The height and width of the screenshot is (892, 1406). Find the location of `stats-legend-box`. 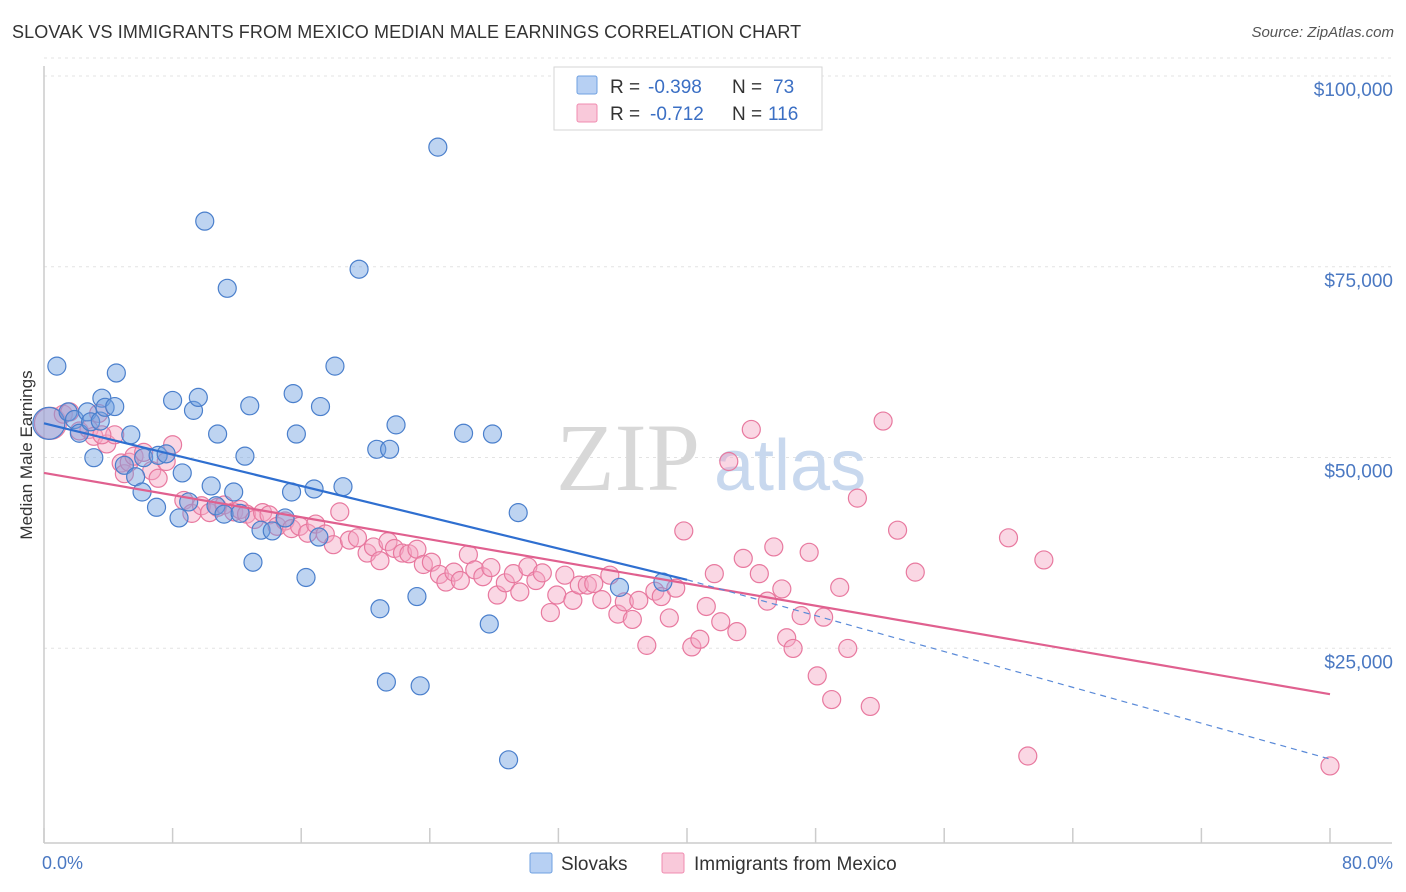

stats-legend-box is located at coordinates (688, 98).